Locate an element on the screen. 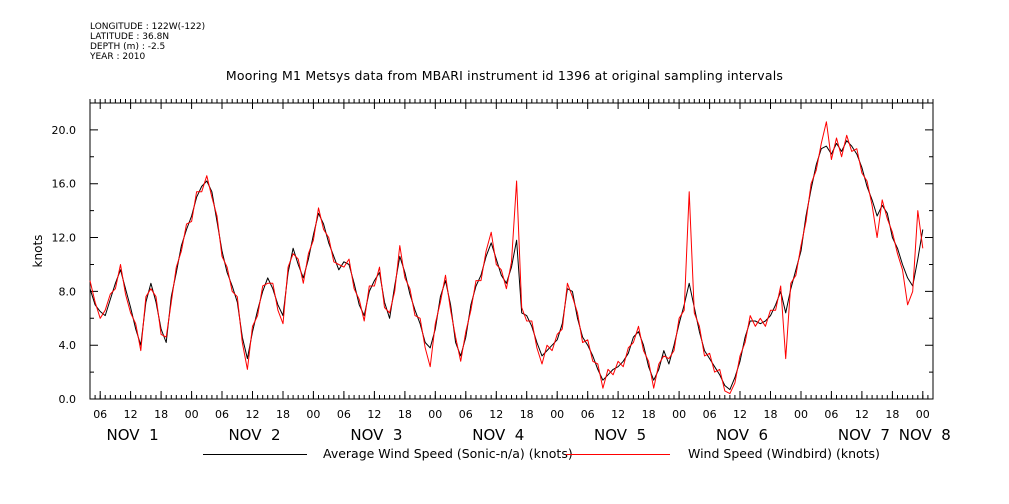  legend-line-average-wind is located at coordinates (255, 454).